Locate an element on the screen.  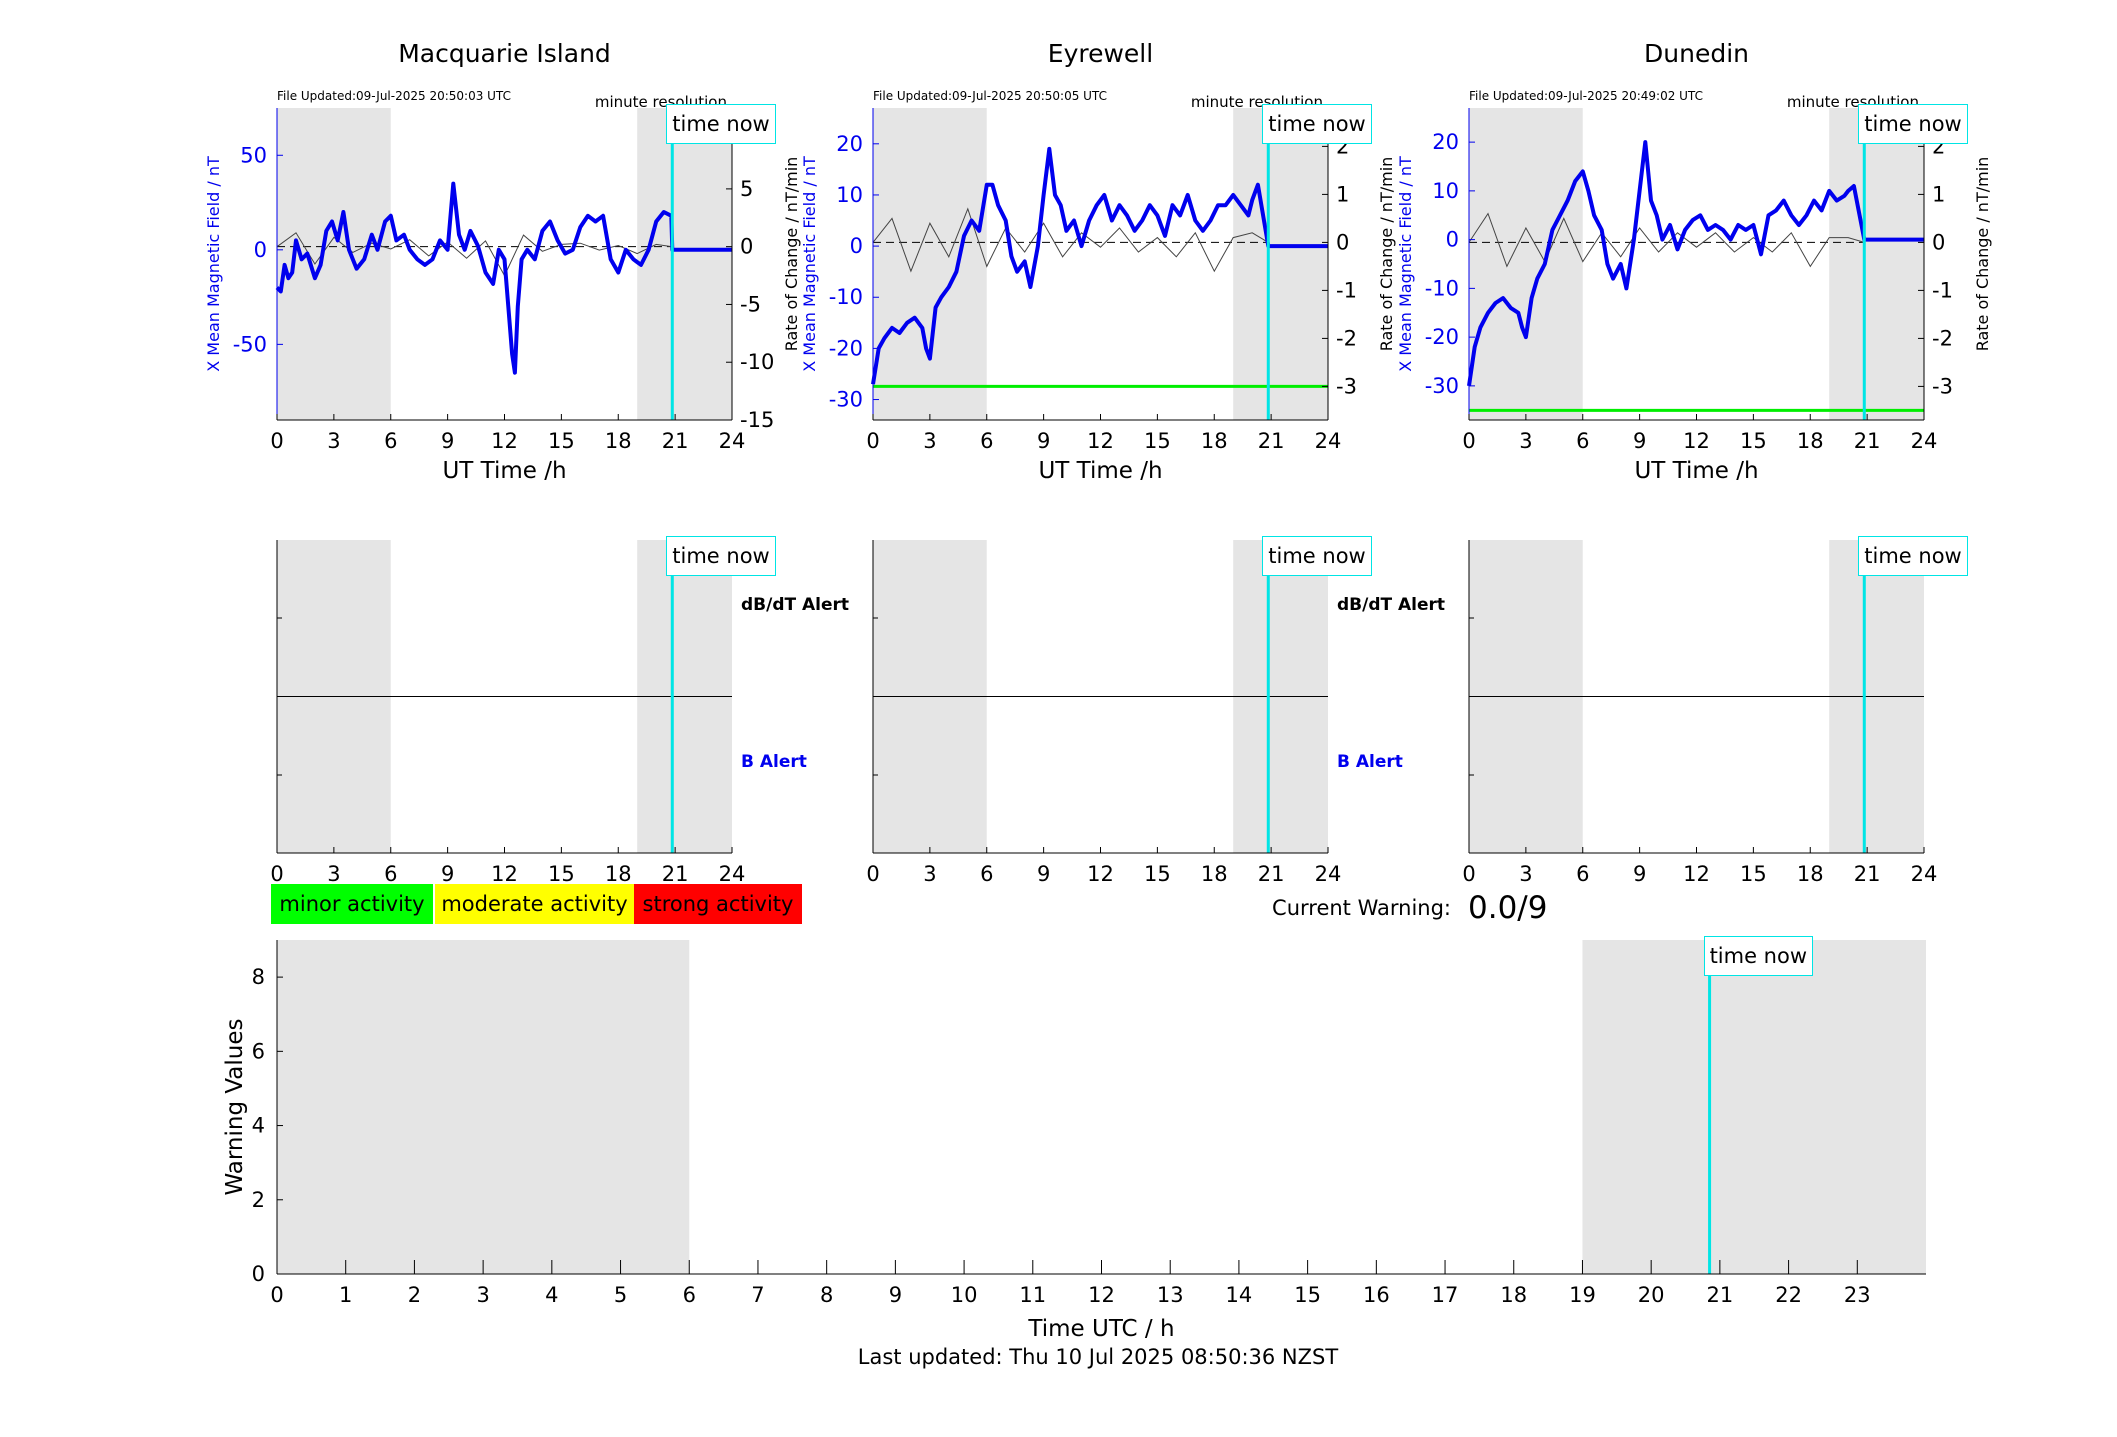
x-tick-label: 10 is located at coordinates (964, 1295).